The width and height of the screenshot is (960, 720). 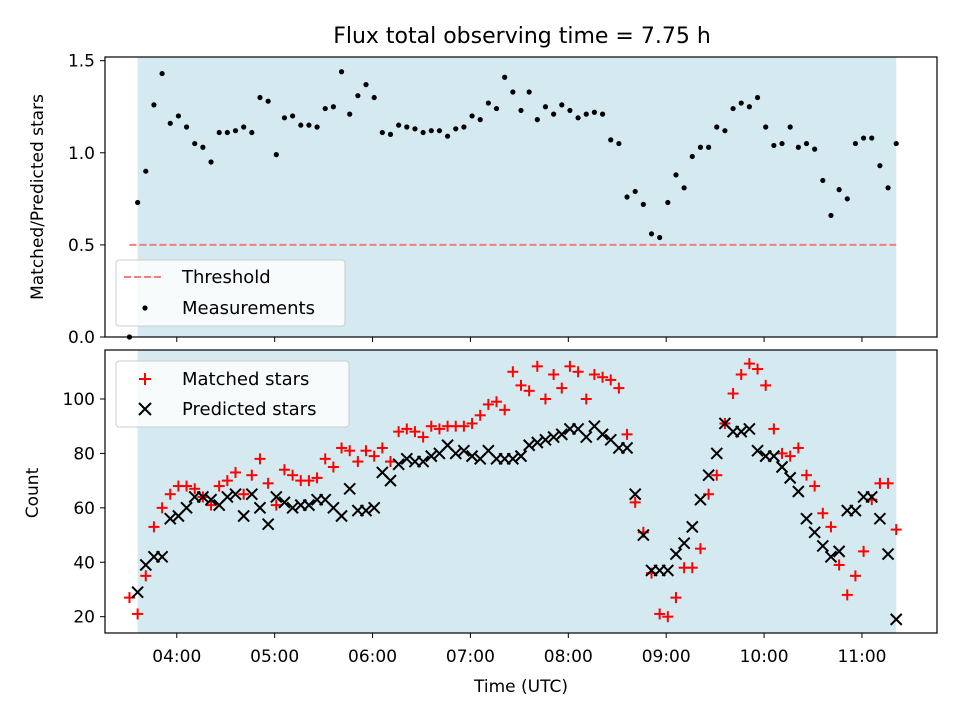 I want to click on legend-measurements-label: Measurements, so click(x=248, y=308).